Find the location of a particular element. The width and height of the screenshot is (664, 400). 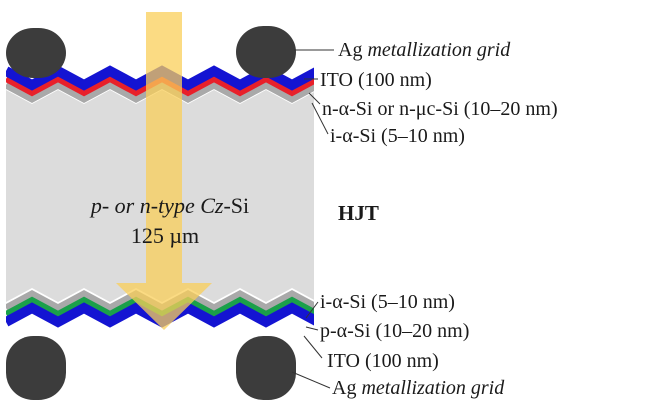

leader-i-top is located at coordinates (320, 118).